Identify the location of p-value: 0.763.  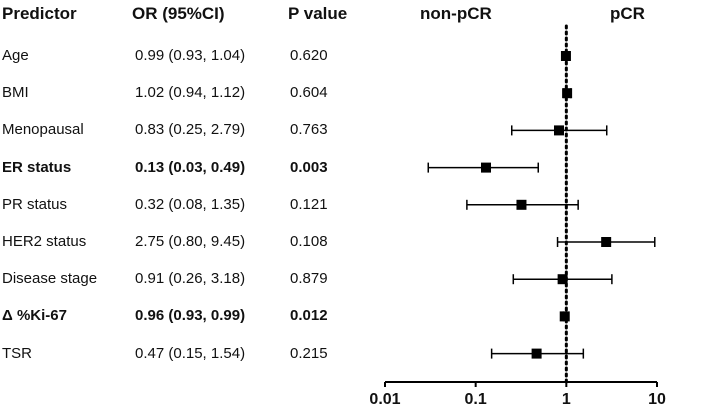
(309, 130).